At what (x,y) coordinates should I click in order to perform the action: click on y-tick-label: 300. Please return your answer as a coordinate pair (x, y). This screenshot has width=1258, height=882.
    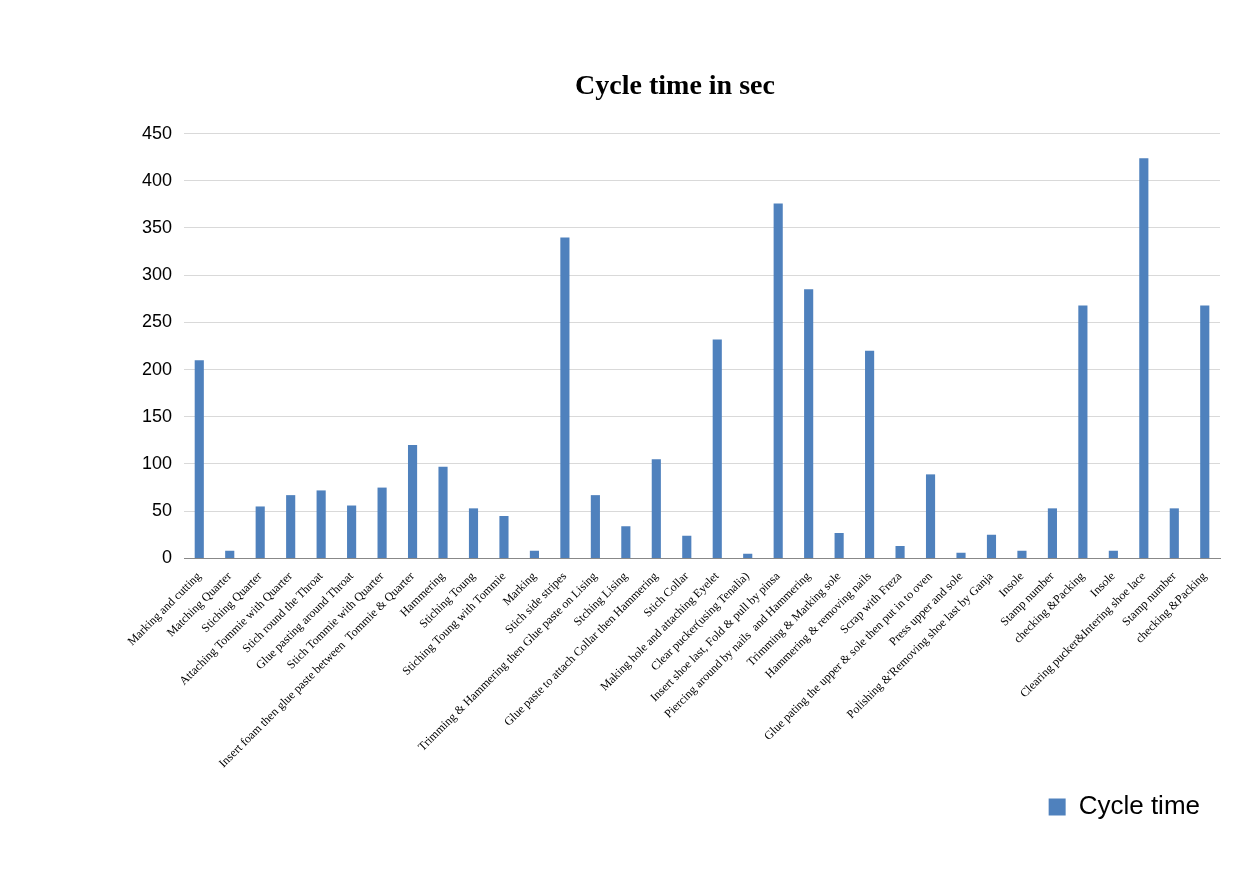
    Looking at the image, I should click on (157, 274).